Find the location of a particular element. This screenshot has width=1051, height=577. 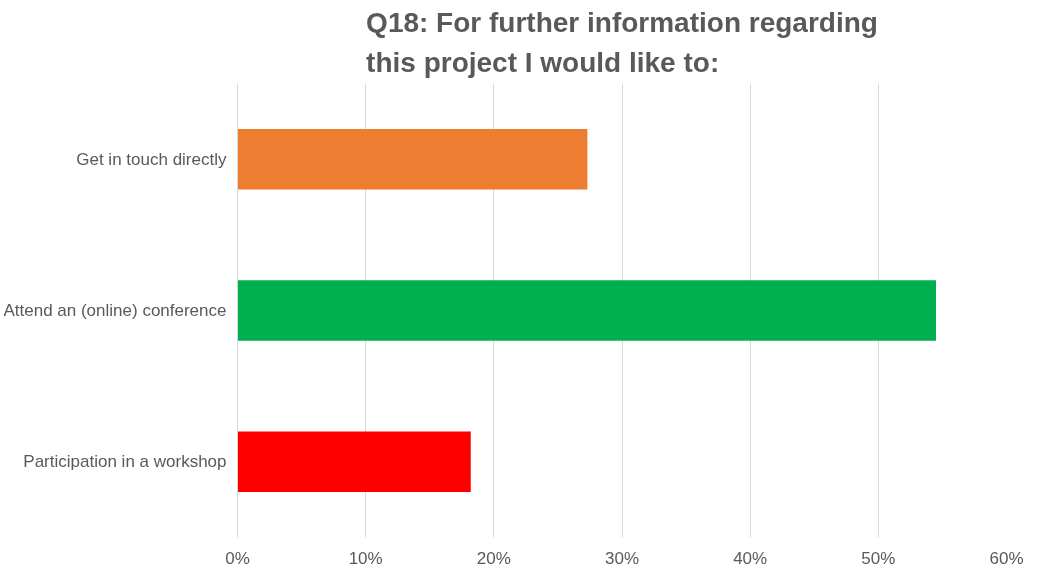

x-tick-label: 0% is located at coordinates (237, 558).